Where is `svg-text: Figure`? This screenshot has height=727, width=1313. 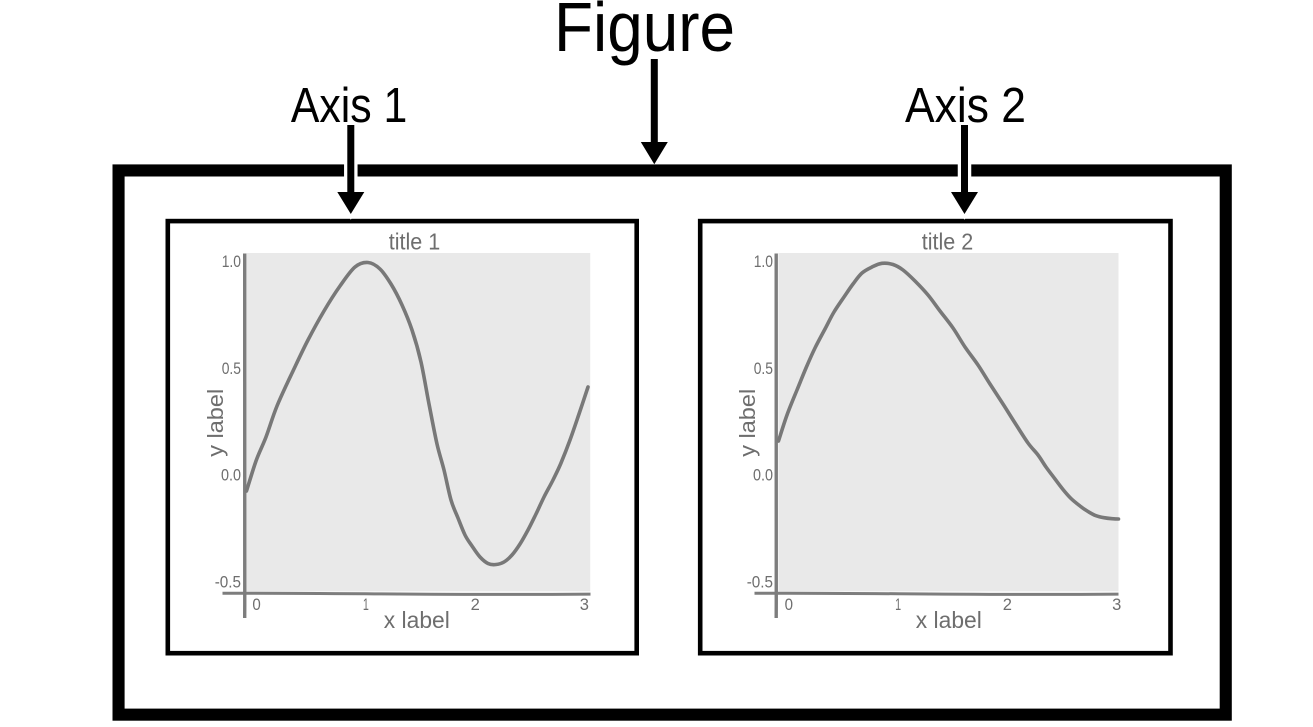 svg-text: Figure is located at coordinates (644, 33).